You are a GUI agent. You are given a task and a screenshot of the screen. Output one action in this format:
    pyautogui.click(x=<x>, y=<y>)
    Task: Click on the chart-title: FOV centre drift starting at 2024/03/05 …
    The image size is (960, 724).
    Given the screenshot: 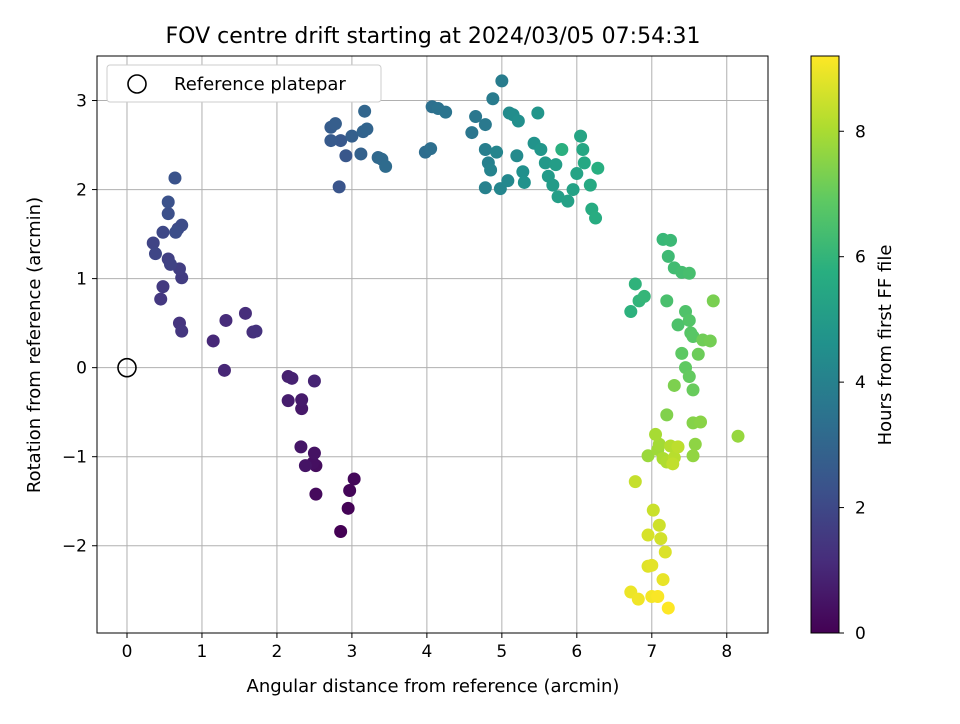 What is the action you would take?
    pyautogui.click(x=433, y=36)
    